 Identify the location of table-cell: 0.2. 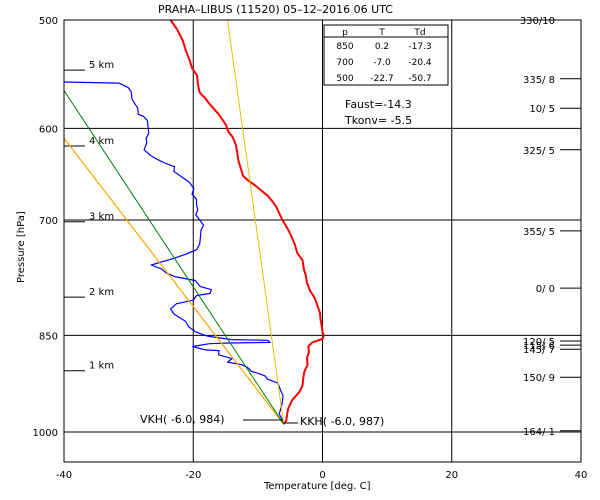
(382, 47).